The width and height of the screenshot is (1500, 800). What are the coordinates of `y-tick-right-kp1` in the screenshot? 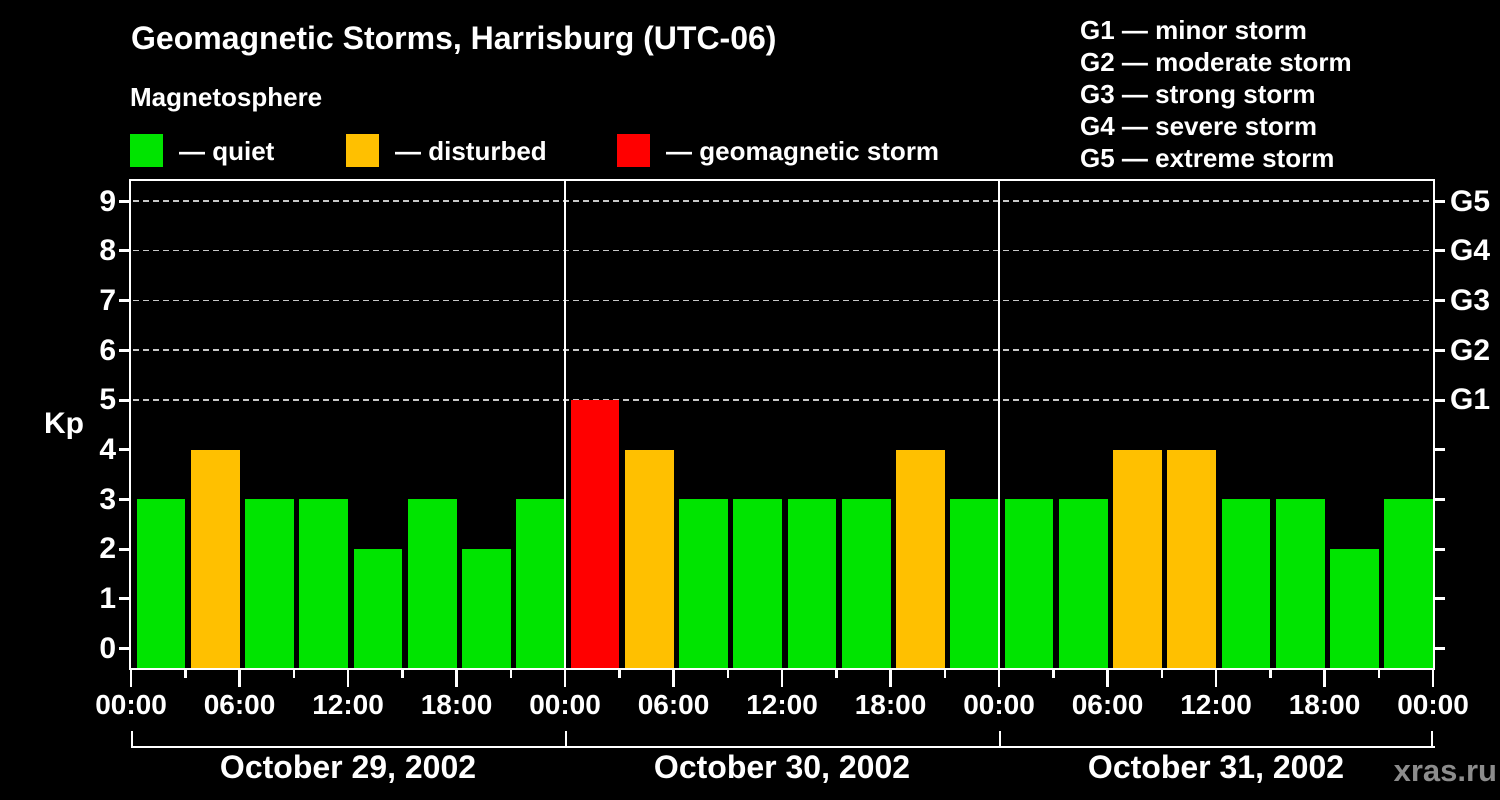 It's located at (1440, 599).